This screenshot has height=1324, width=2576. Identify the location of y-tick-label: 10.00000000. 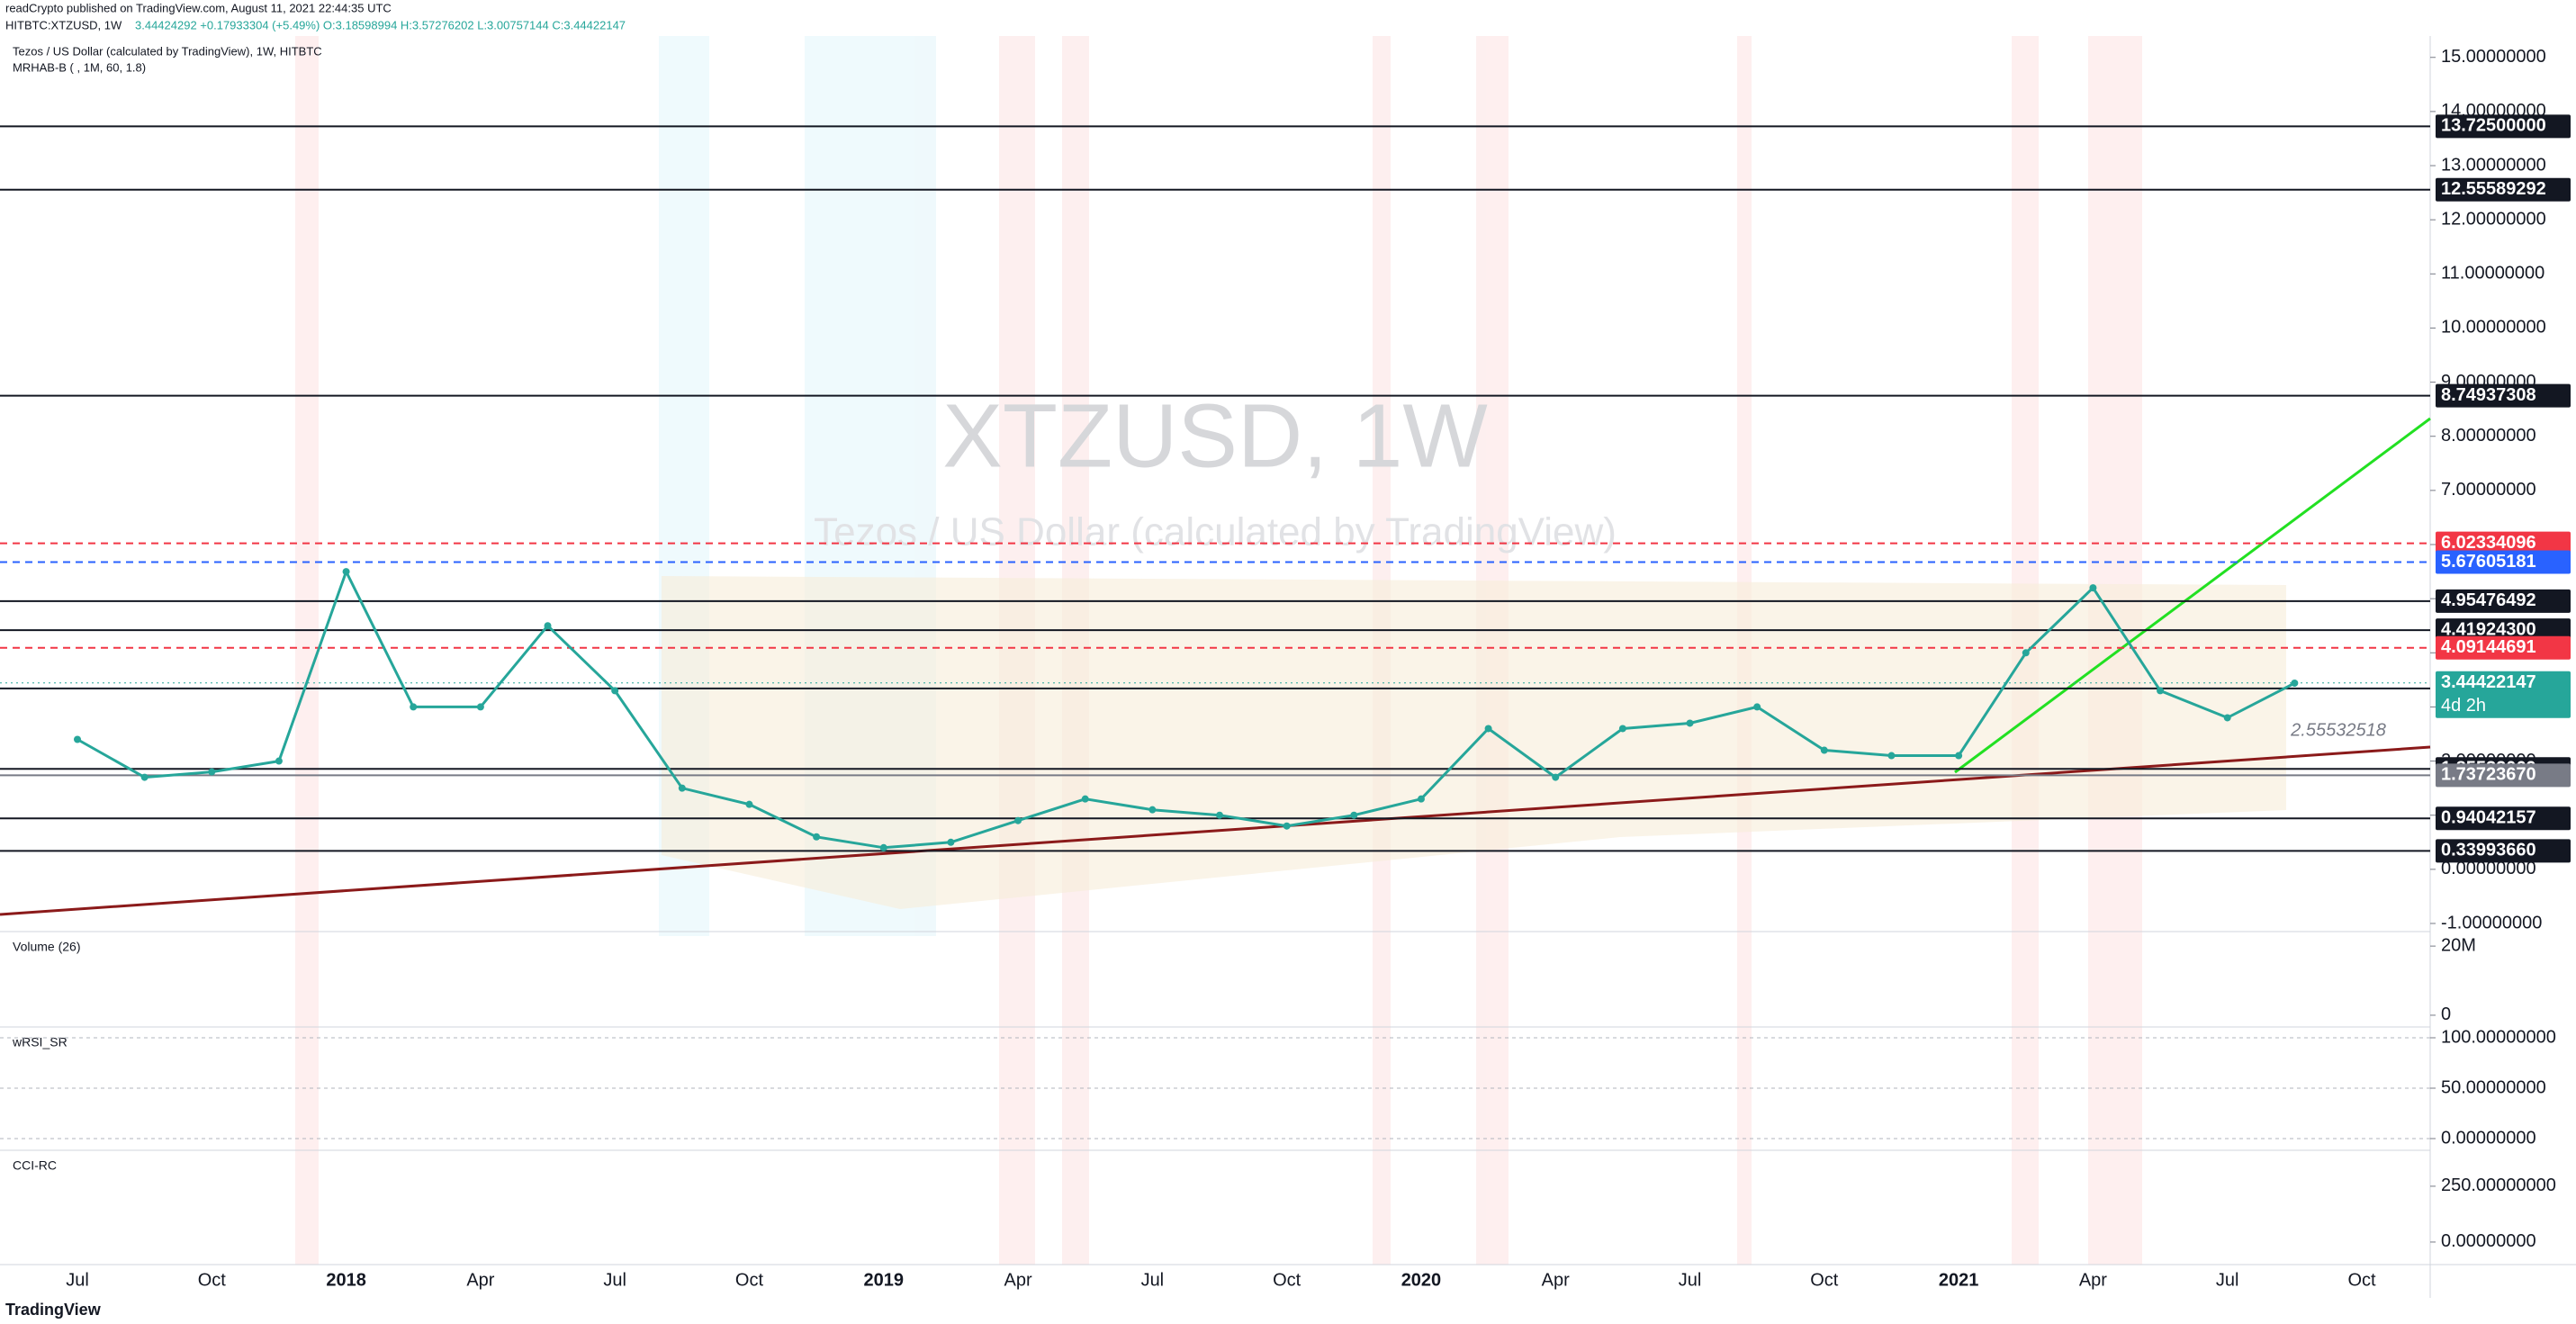
(2493, 328).